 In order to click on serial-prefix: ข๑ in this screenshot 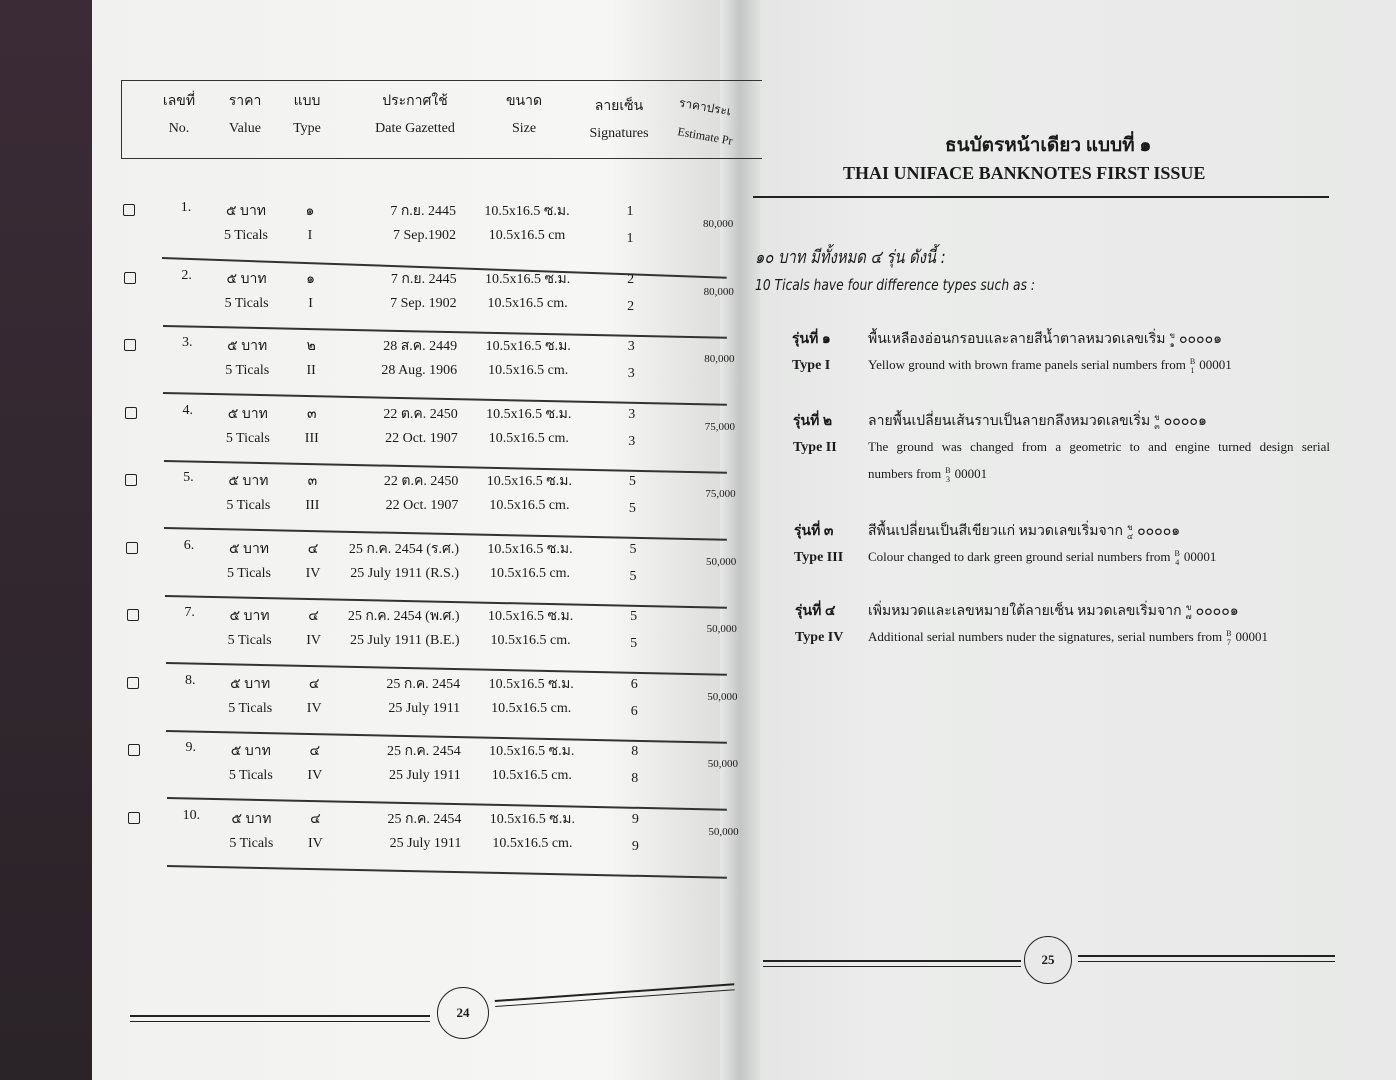, I will do `click(1171, 340)`.